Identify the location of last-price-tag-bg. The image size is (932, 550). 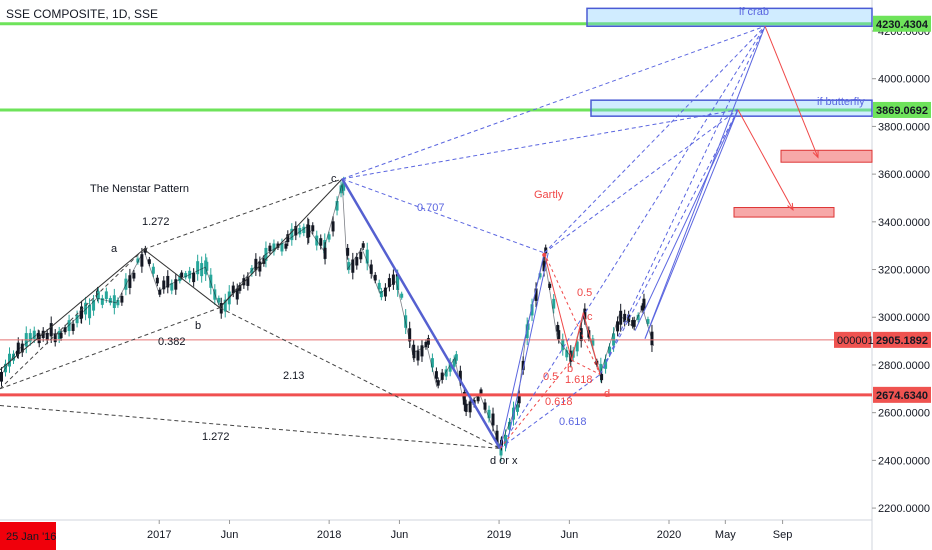
(902, 339).